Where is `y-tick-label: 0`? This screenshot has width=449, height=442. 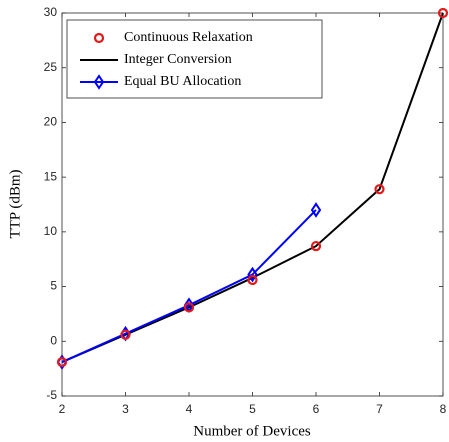
y-tick-label: 0 is located at coordinates (53, 340).